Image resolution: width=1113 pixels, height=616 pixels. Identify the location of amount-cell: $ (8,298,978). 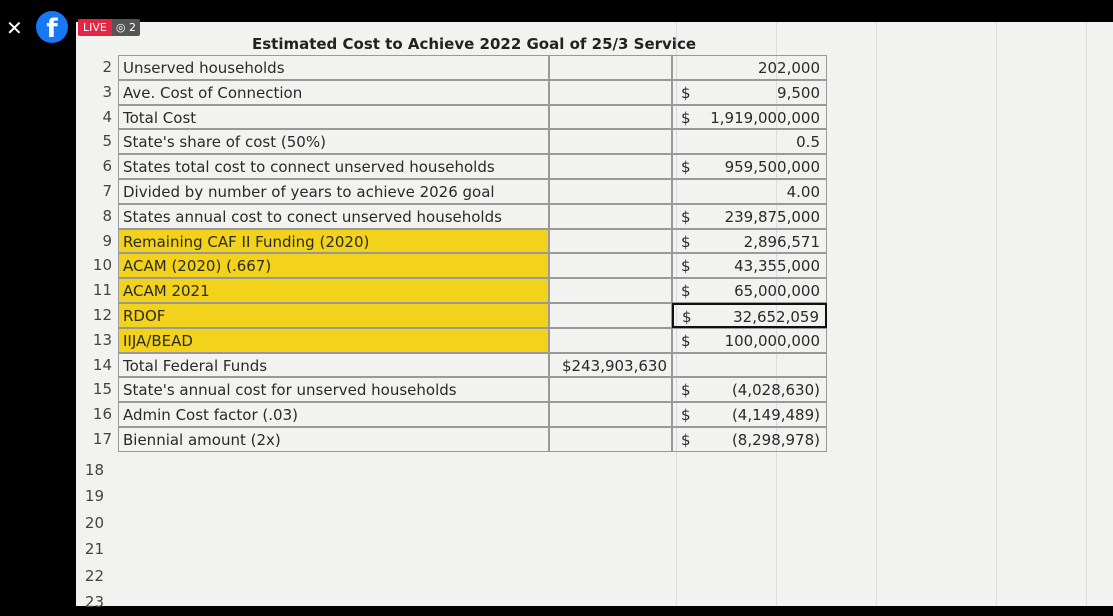
(749, 439).